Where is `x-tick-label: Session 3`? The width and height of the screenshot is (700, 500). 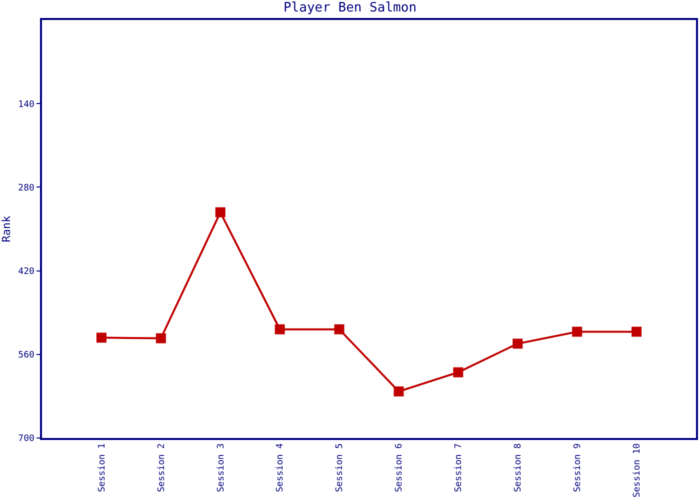 x-tick-label: Session 3 is located at coordinates (221, 467).